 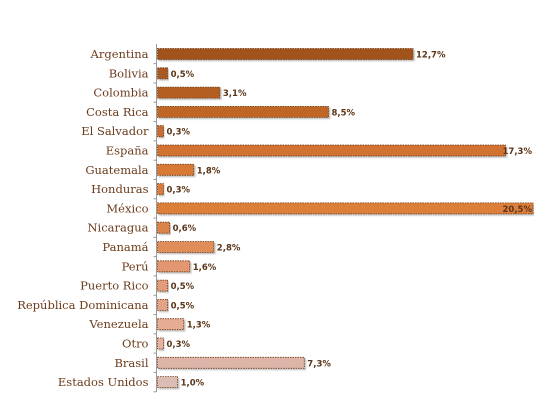 I want to click on bar-m-xico, so click(x=345, y=208).